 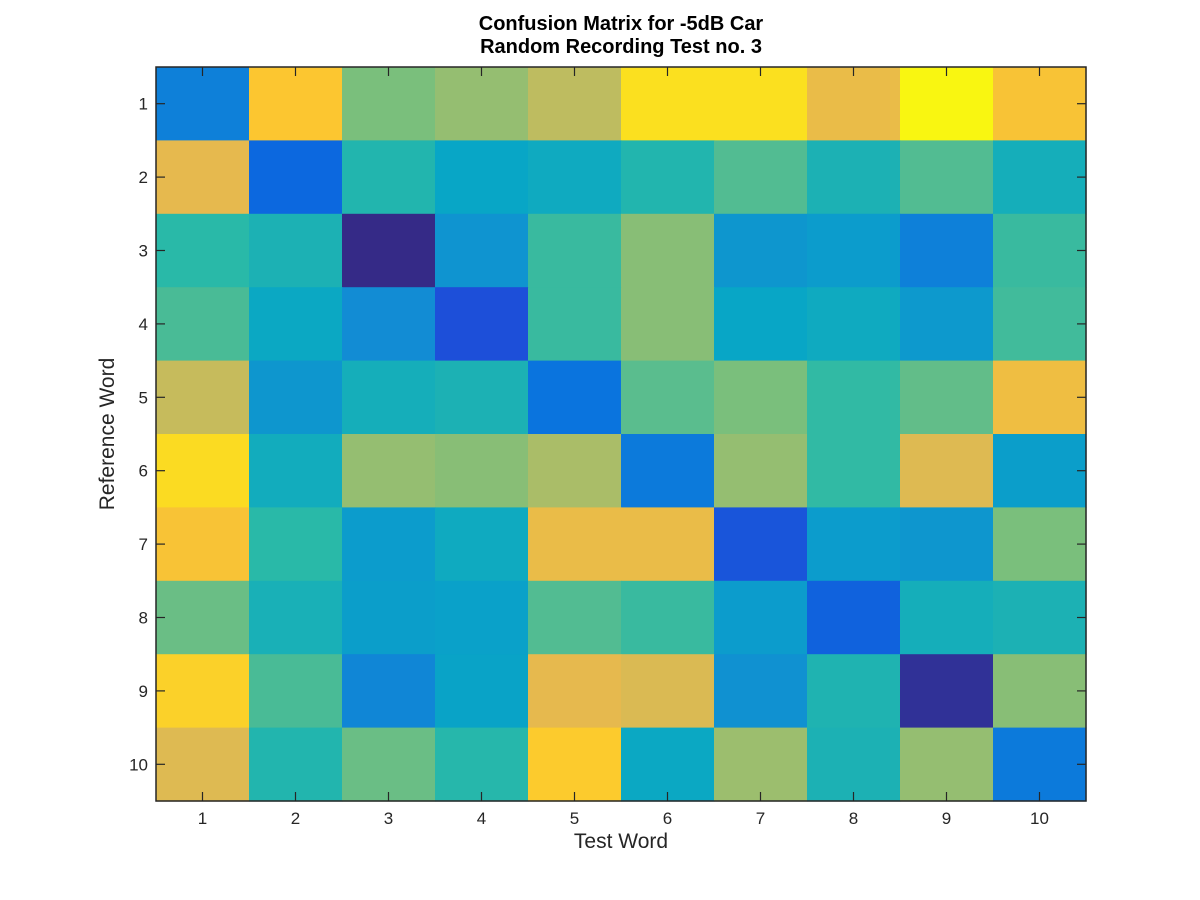 I want to click on y-tick-label-4: 4, so click(x=143, y=324).